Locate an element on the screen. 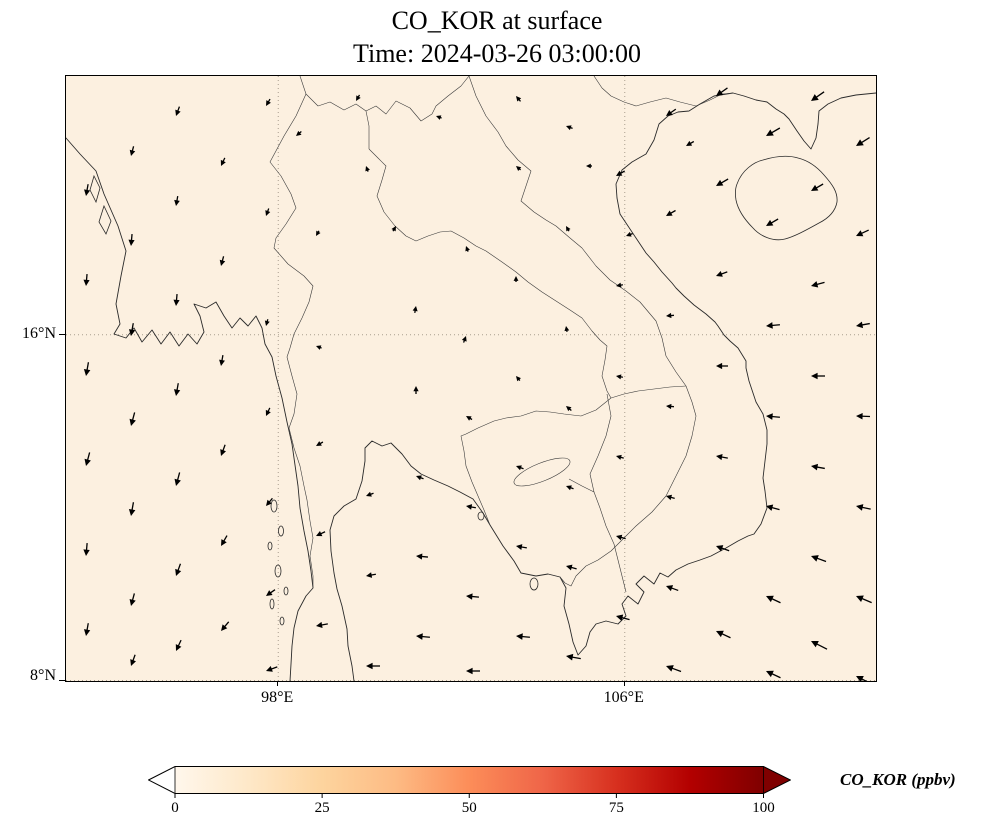  border-cambodia-vietnam is located at coordinates (628, 486).